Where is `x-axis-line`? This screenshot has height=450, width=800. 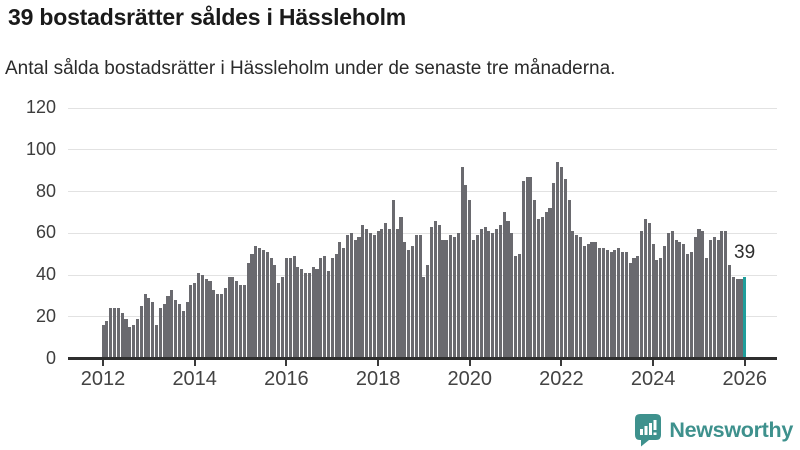
x-axis-line is located at coordinates (422, 358).